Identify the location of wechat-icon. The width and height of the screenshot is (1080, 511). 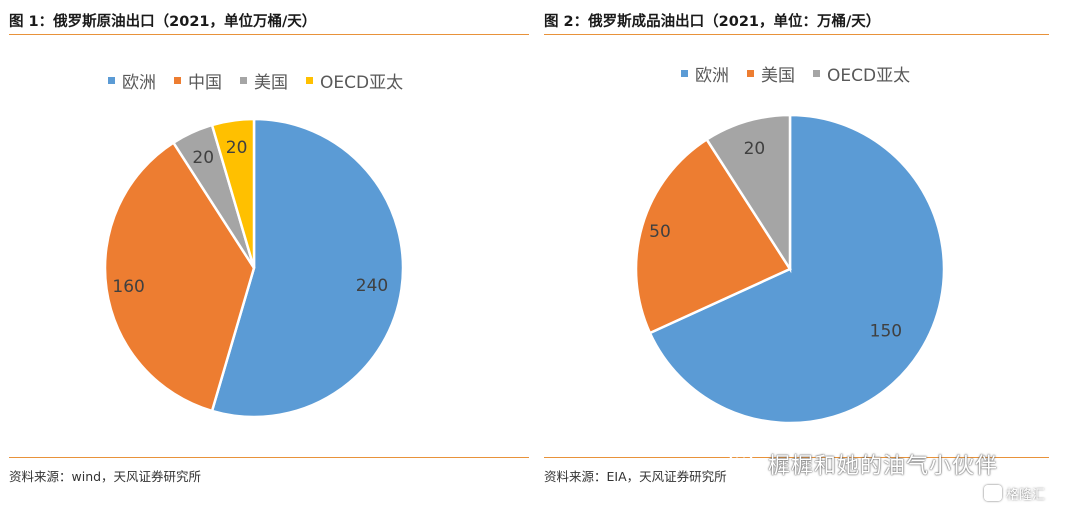
(744, 462).